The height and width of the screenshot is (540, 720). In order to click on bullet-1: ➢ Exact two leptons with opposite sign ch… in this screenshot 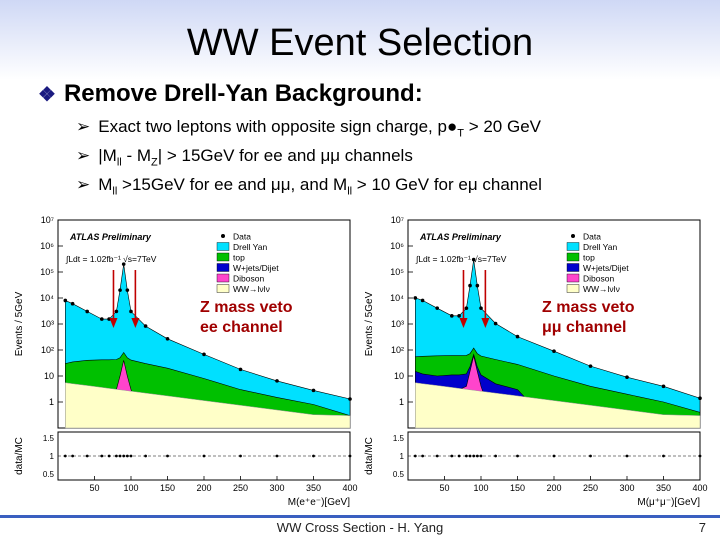, I will do `click(308, 128)`.